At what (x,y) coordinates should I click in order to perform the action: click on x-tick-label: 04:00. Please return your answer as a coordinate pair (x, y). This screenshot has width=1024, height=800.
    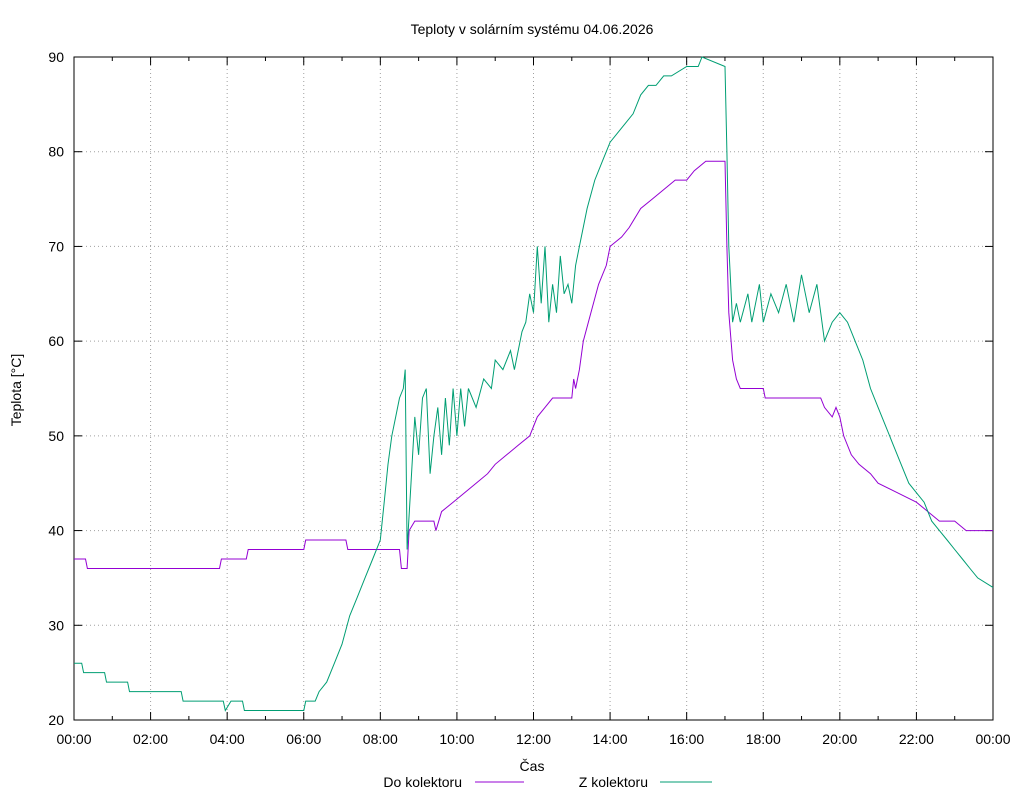
    Looking at the image, I should click on (227, 739).